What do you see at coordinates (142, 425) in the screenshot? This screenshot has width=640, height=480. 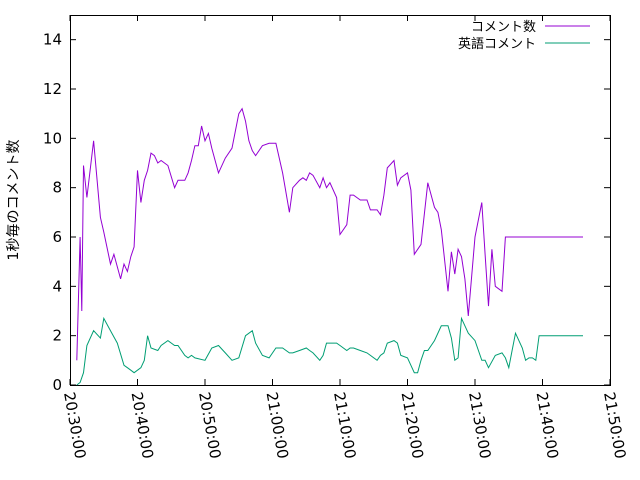 I see `x-tick-label: 20:40:00` at bounding box center [142, 425].